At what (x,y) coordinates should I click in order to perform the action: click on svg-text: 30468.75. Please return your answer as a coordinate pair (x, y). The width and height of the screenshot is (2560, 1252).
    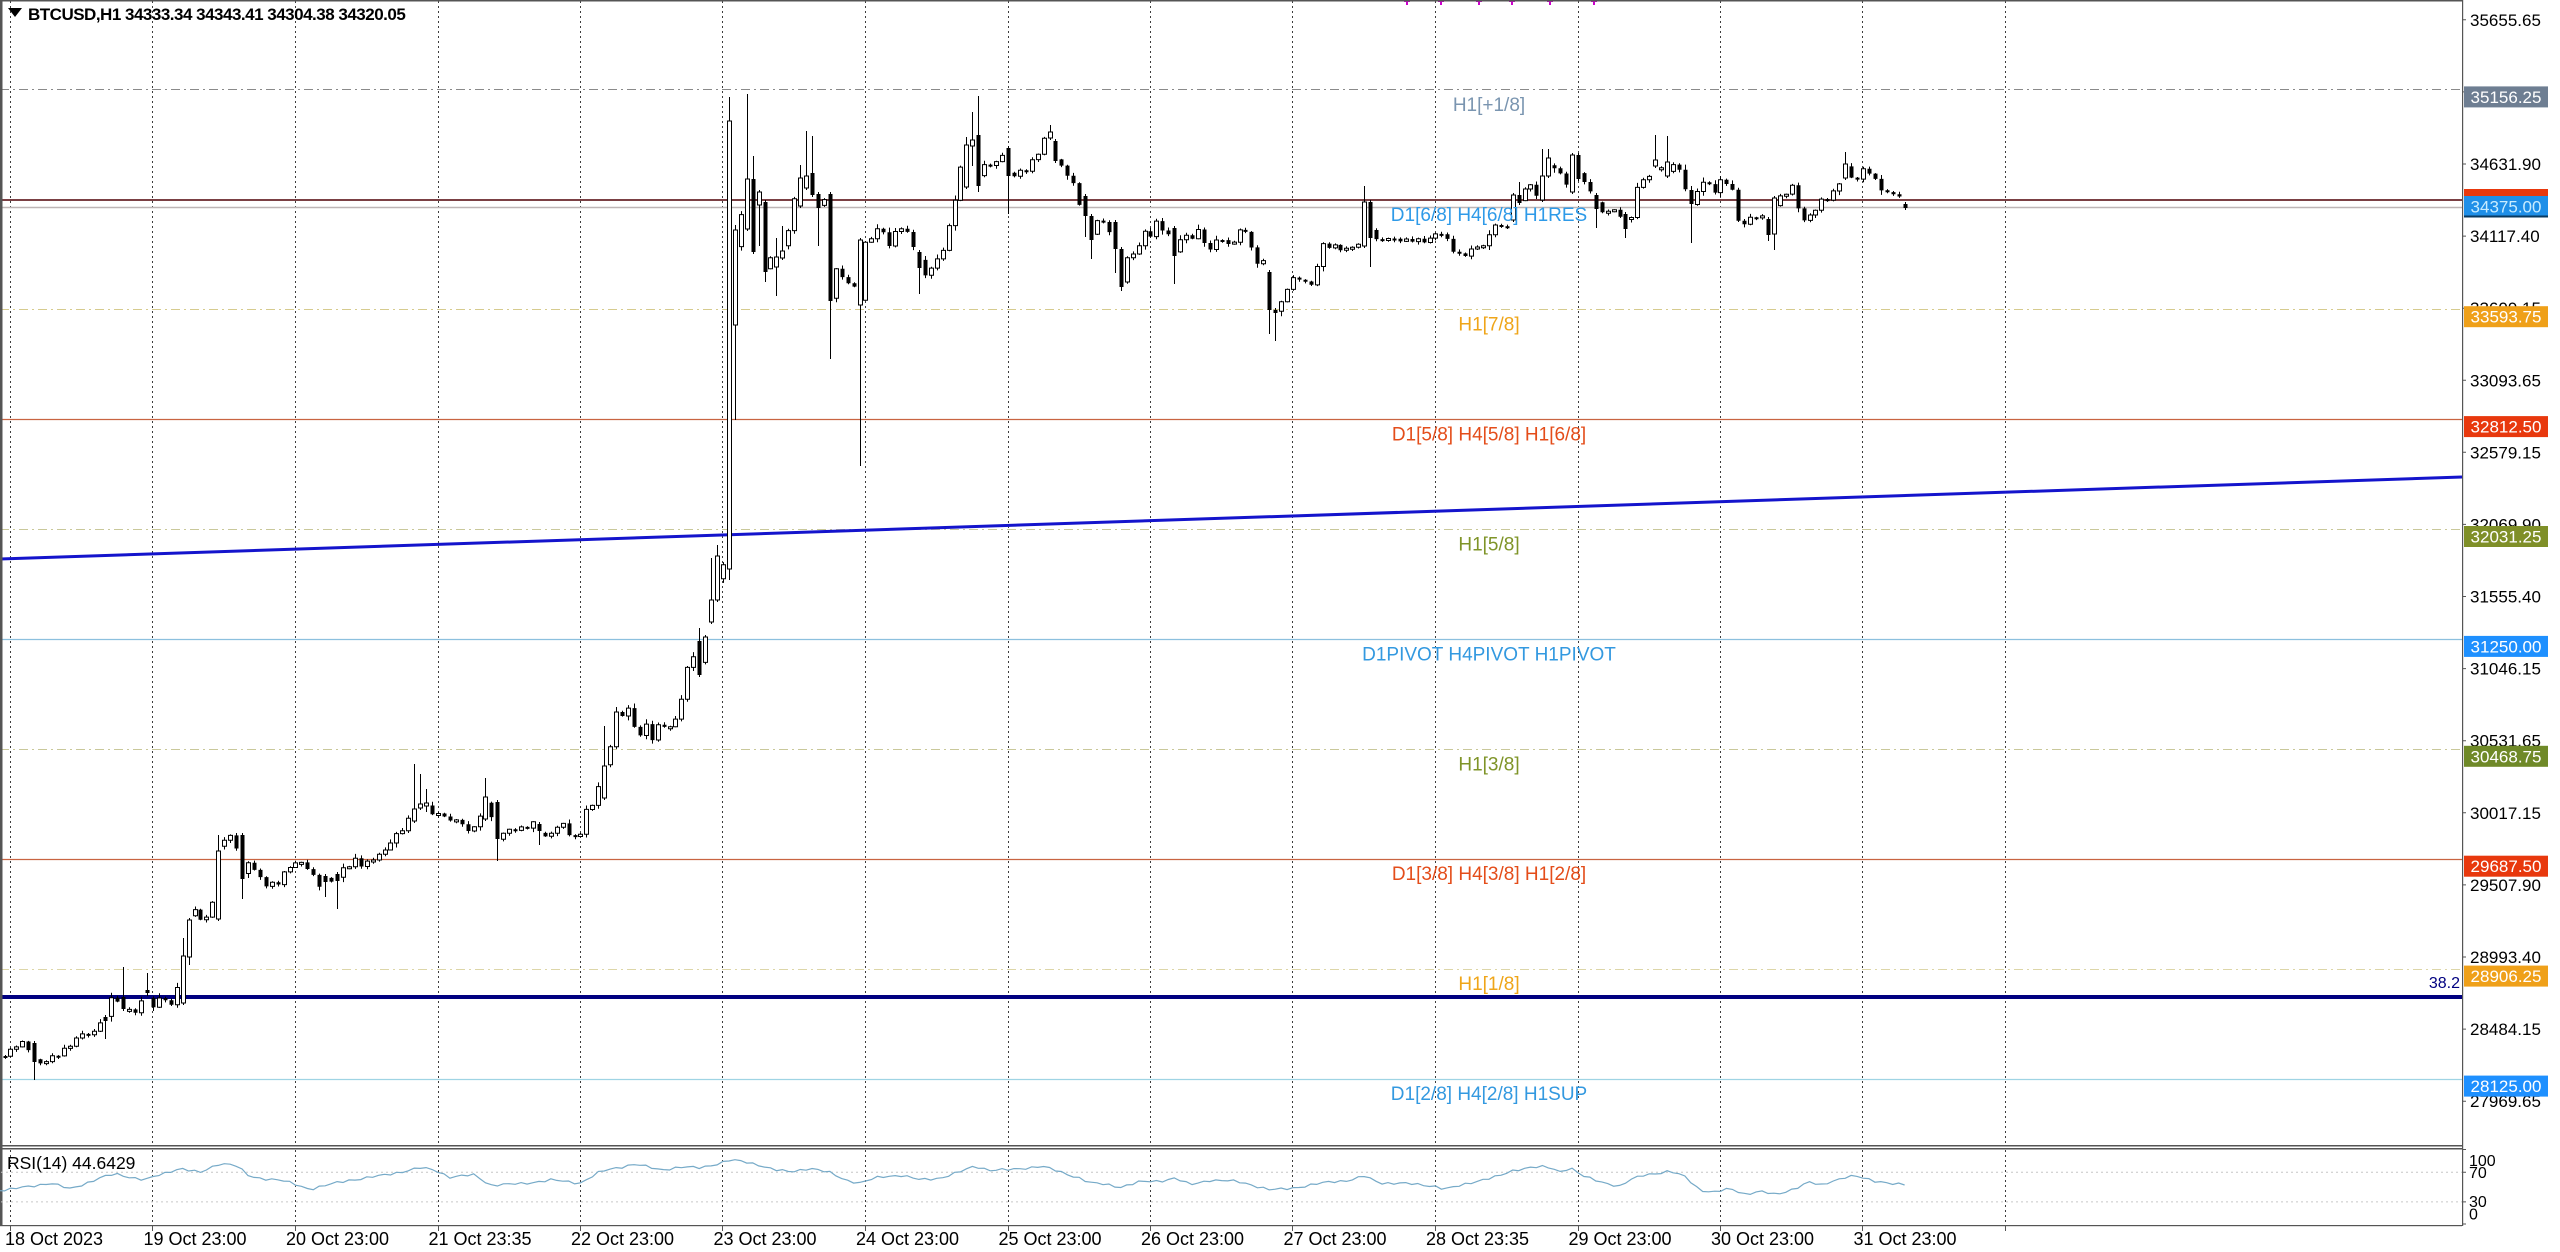
    Looking at the image, I should click on (2506, 756).